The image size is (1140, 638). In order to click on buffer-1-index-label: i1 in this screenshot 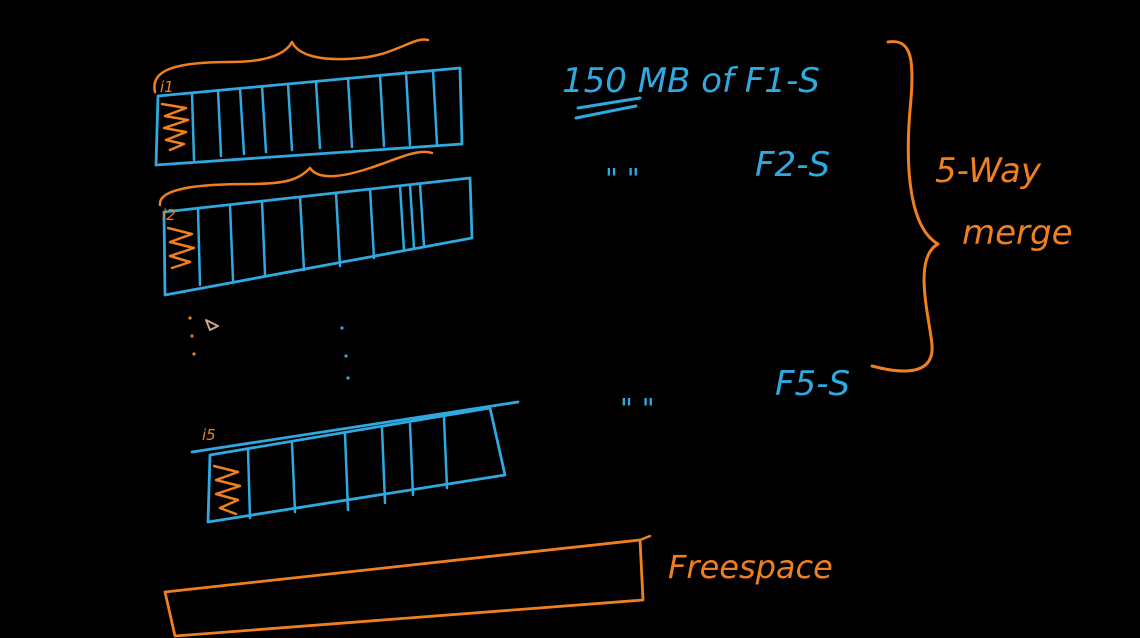, I will do `click(167, 87)`.